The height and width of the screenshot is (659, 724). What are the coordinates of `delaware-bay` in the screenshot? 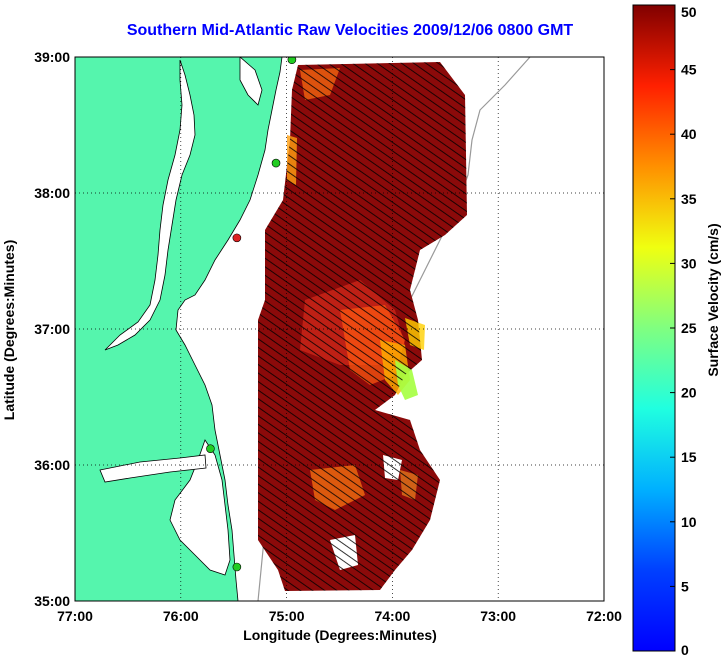 It's located at (251, 81).